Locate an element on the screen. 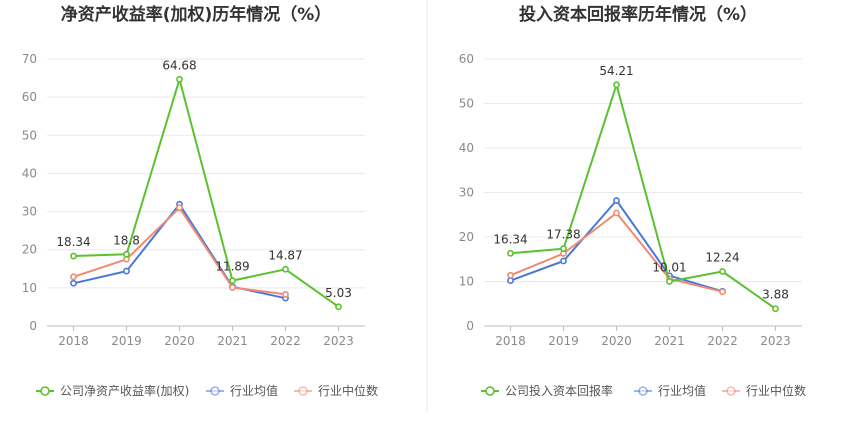 The height and width of the screenshot is (437, 850). chart1-data-label: 18.34 is located at coordinates (73, 242).